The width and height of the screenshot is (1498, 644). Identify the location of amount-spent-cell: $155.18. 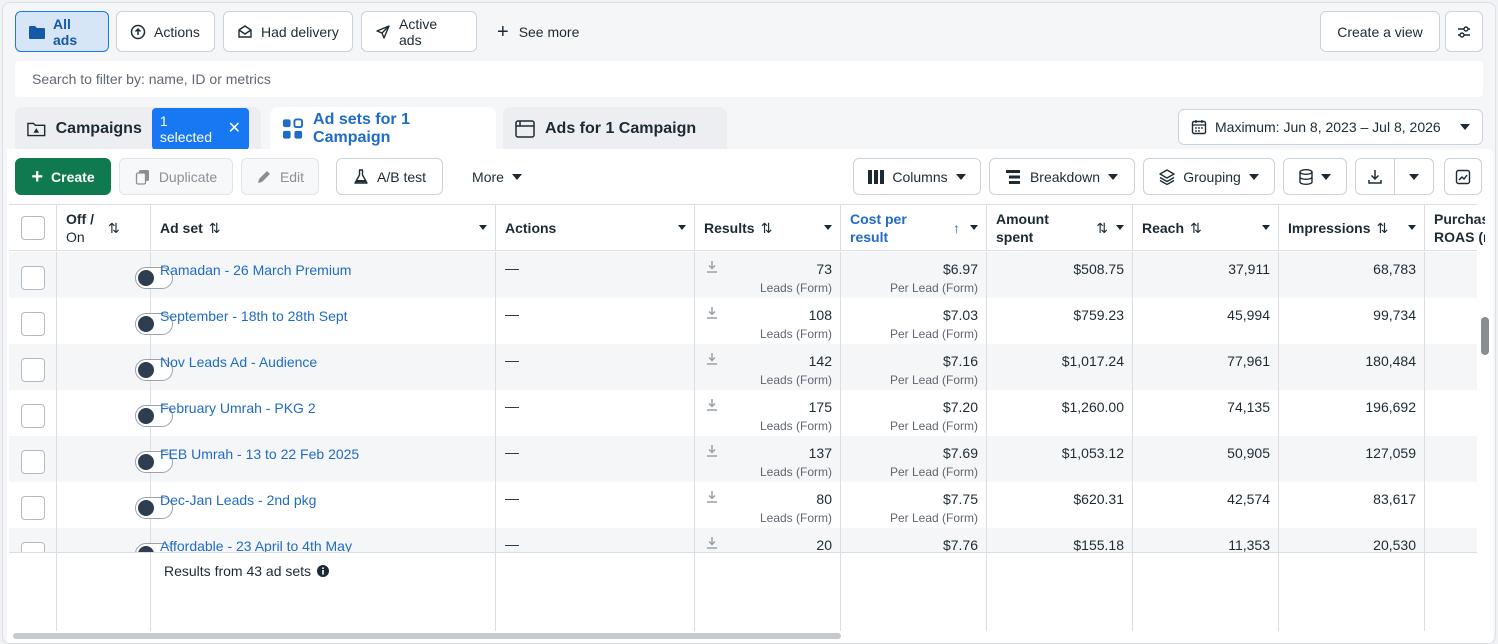
(1060, 540).